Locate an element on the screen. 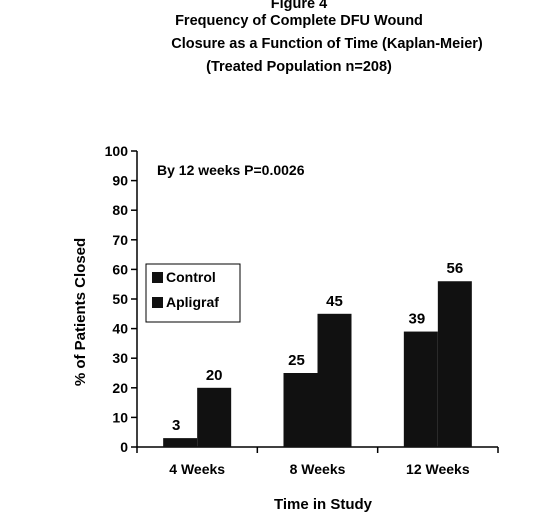 The height and width of the screenshot is (525, 558). legend: Control Apligraf is located at coordinates (193, 293).